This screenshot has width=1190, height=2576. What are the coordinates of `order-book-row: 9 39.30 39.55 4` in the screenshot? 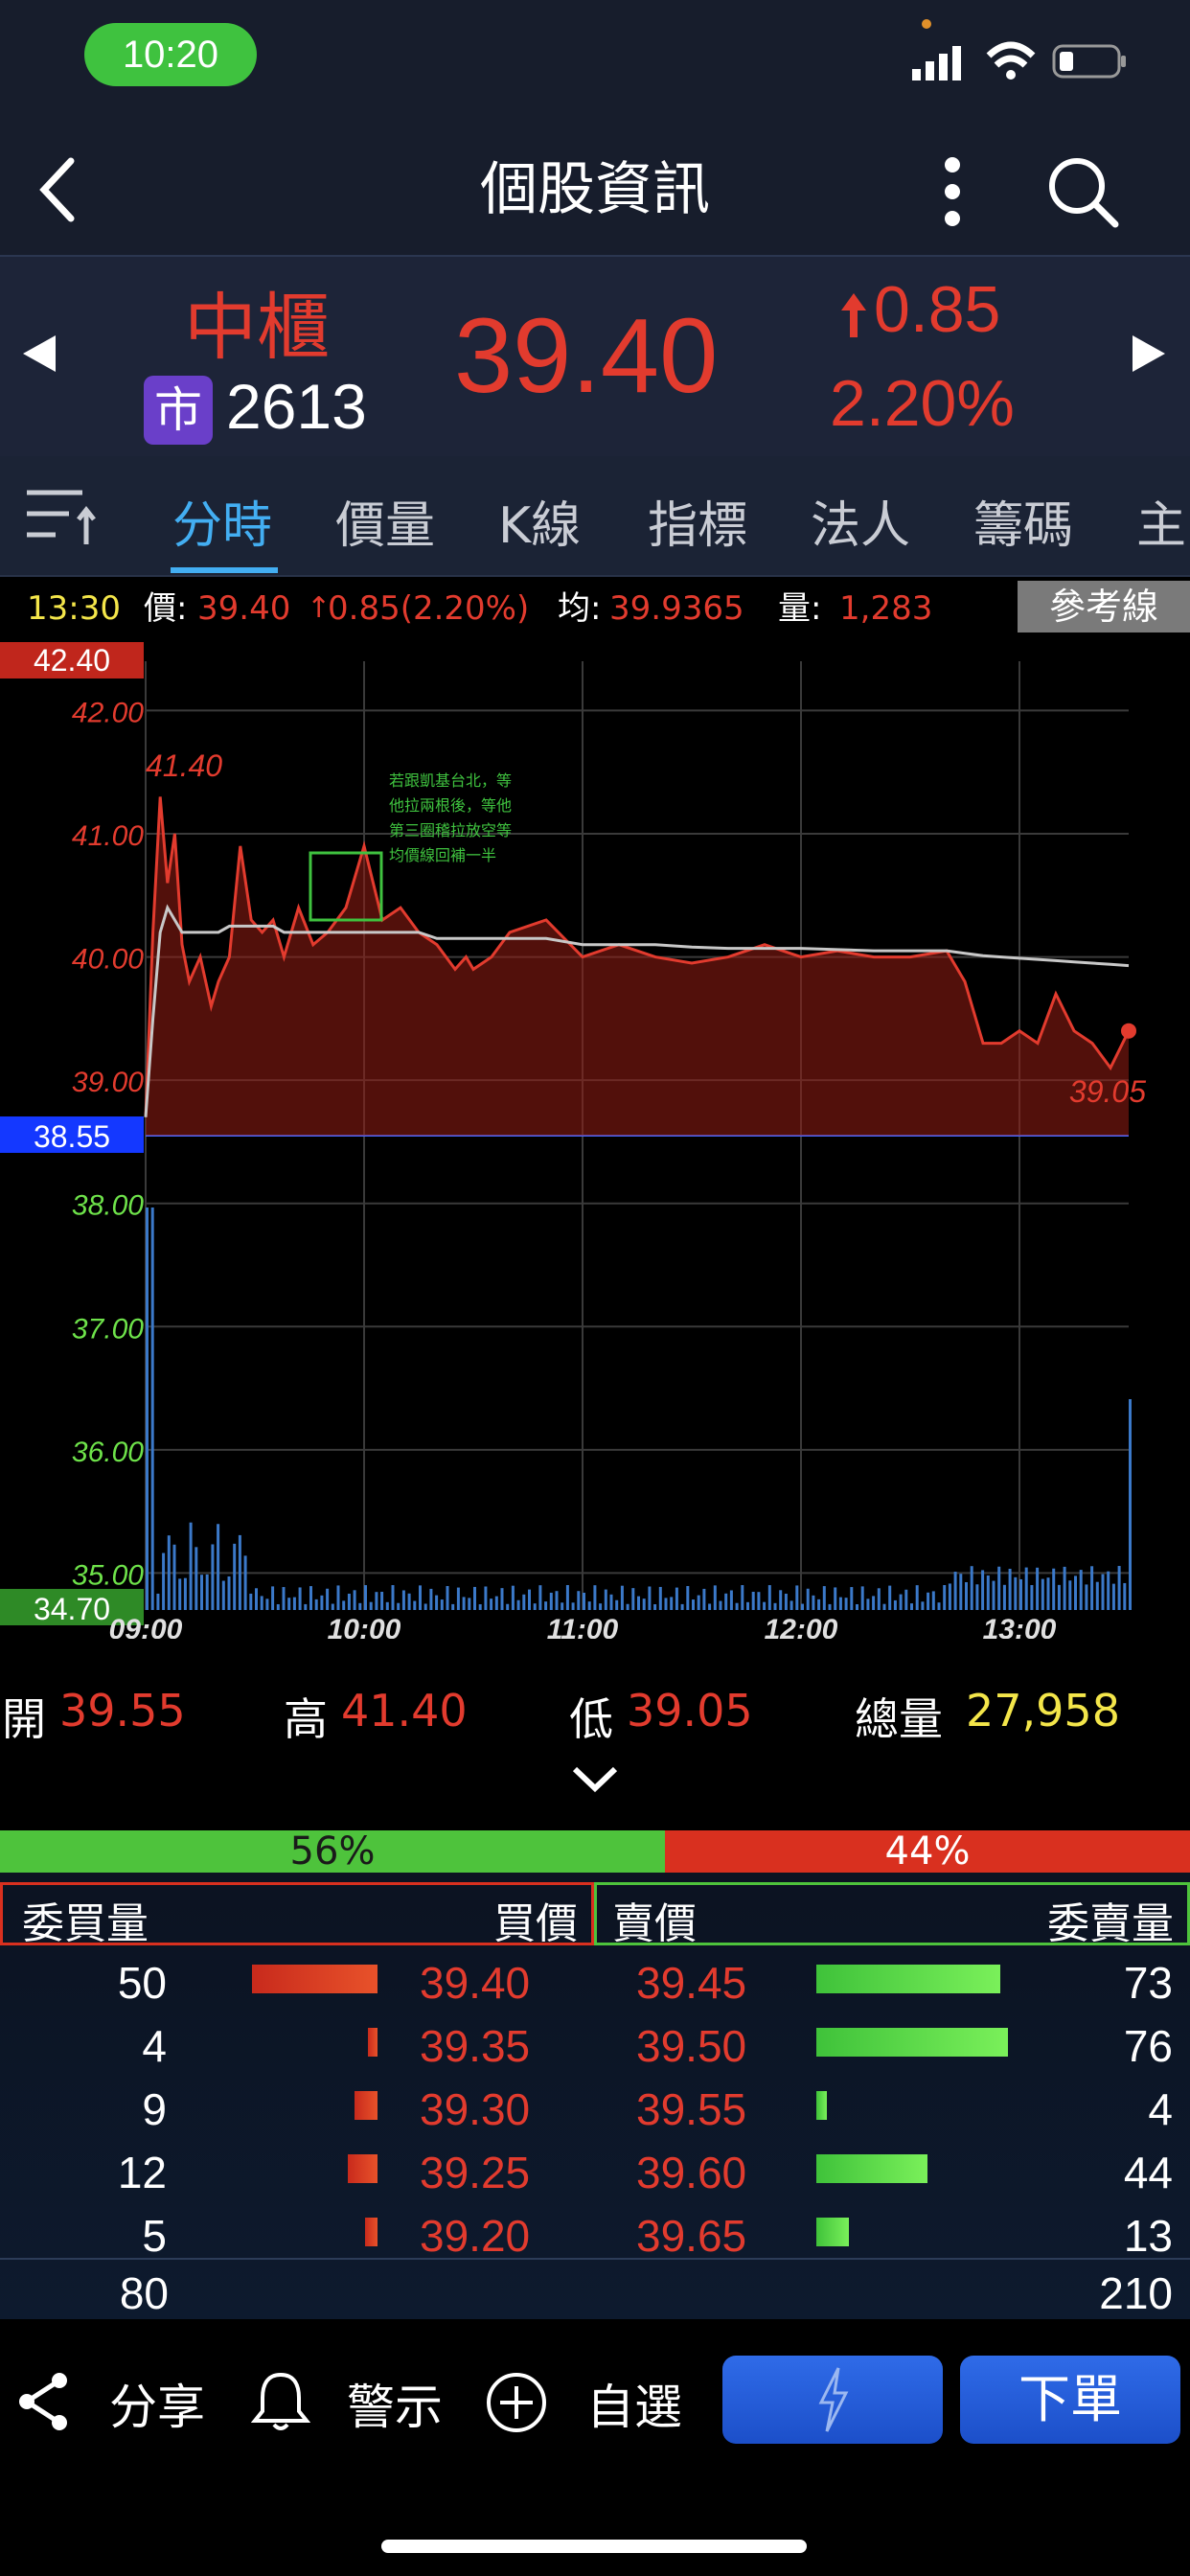 It's located at (595, 2107).